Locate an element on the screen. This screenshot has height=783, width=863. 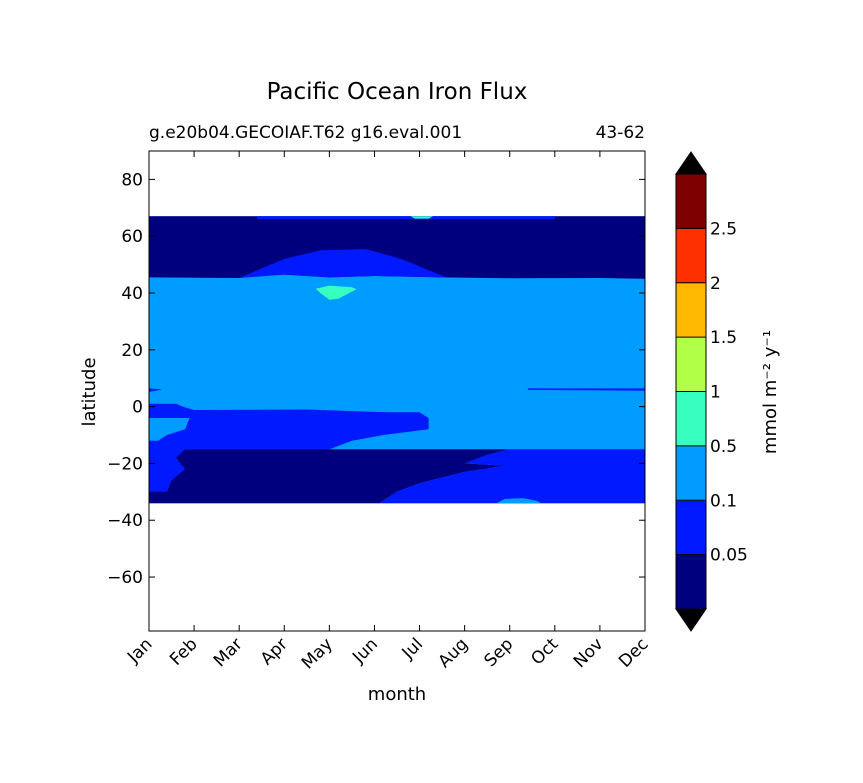
colorbar-tick-label: 0.1 is located at coordinates (723, 501).